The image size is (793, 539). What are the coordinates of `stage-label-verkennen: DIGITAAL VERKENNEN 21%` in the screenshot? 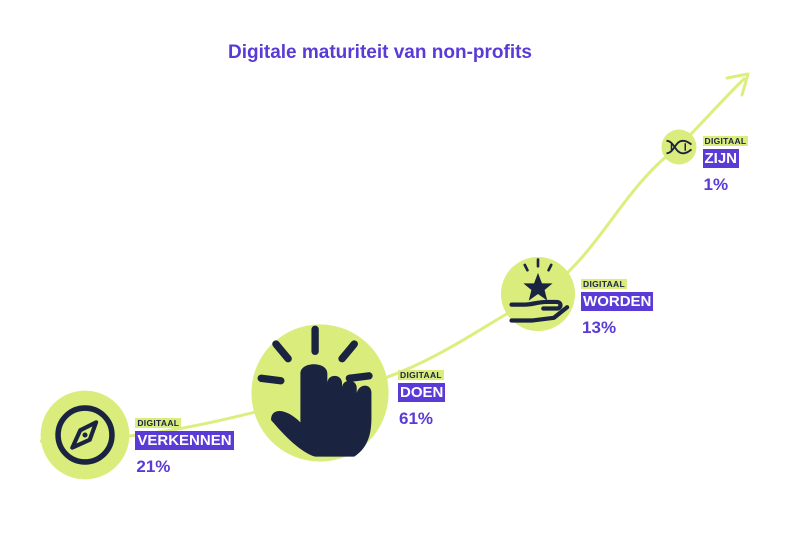 It's located at (184, 445).